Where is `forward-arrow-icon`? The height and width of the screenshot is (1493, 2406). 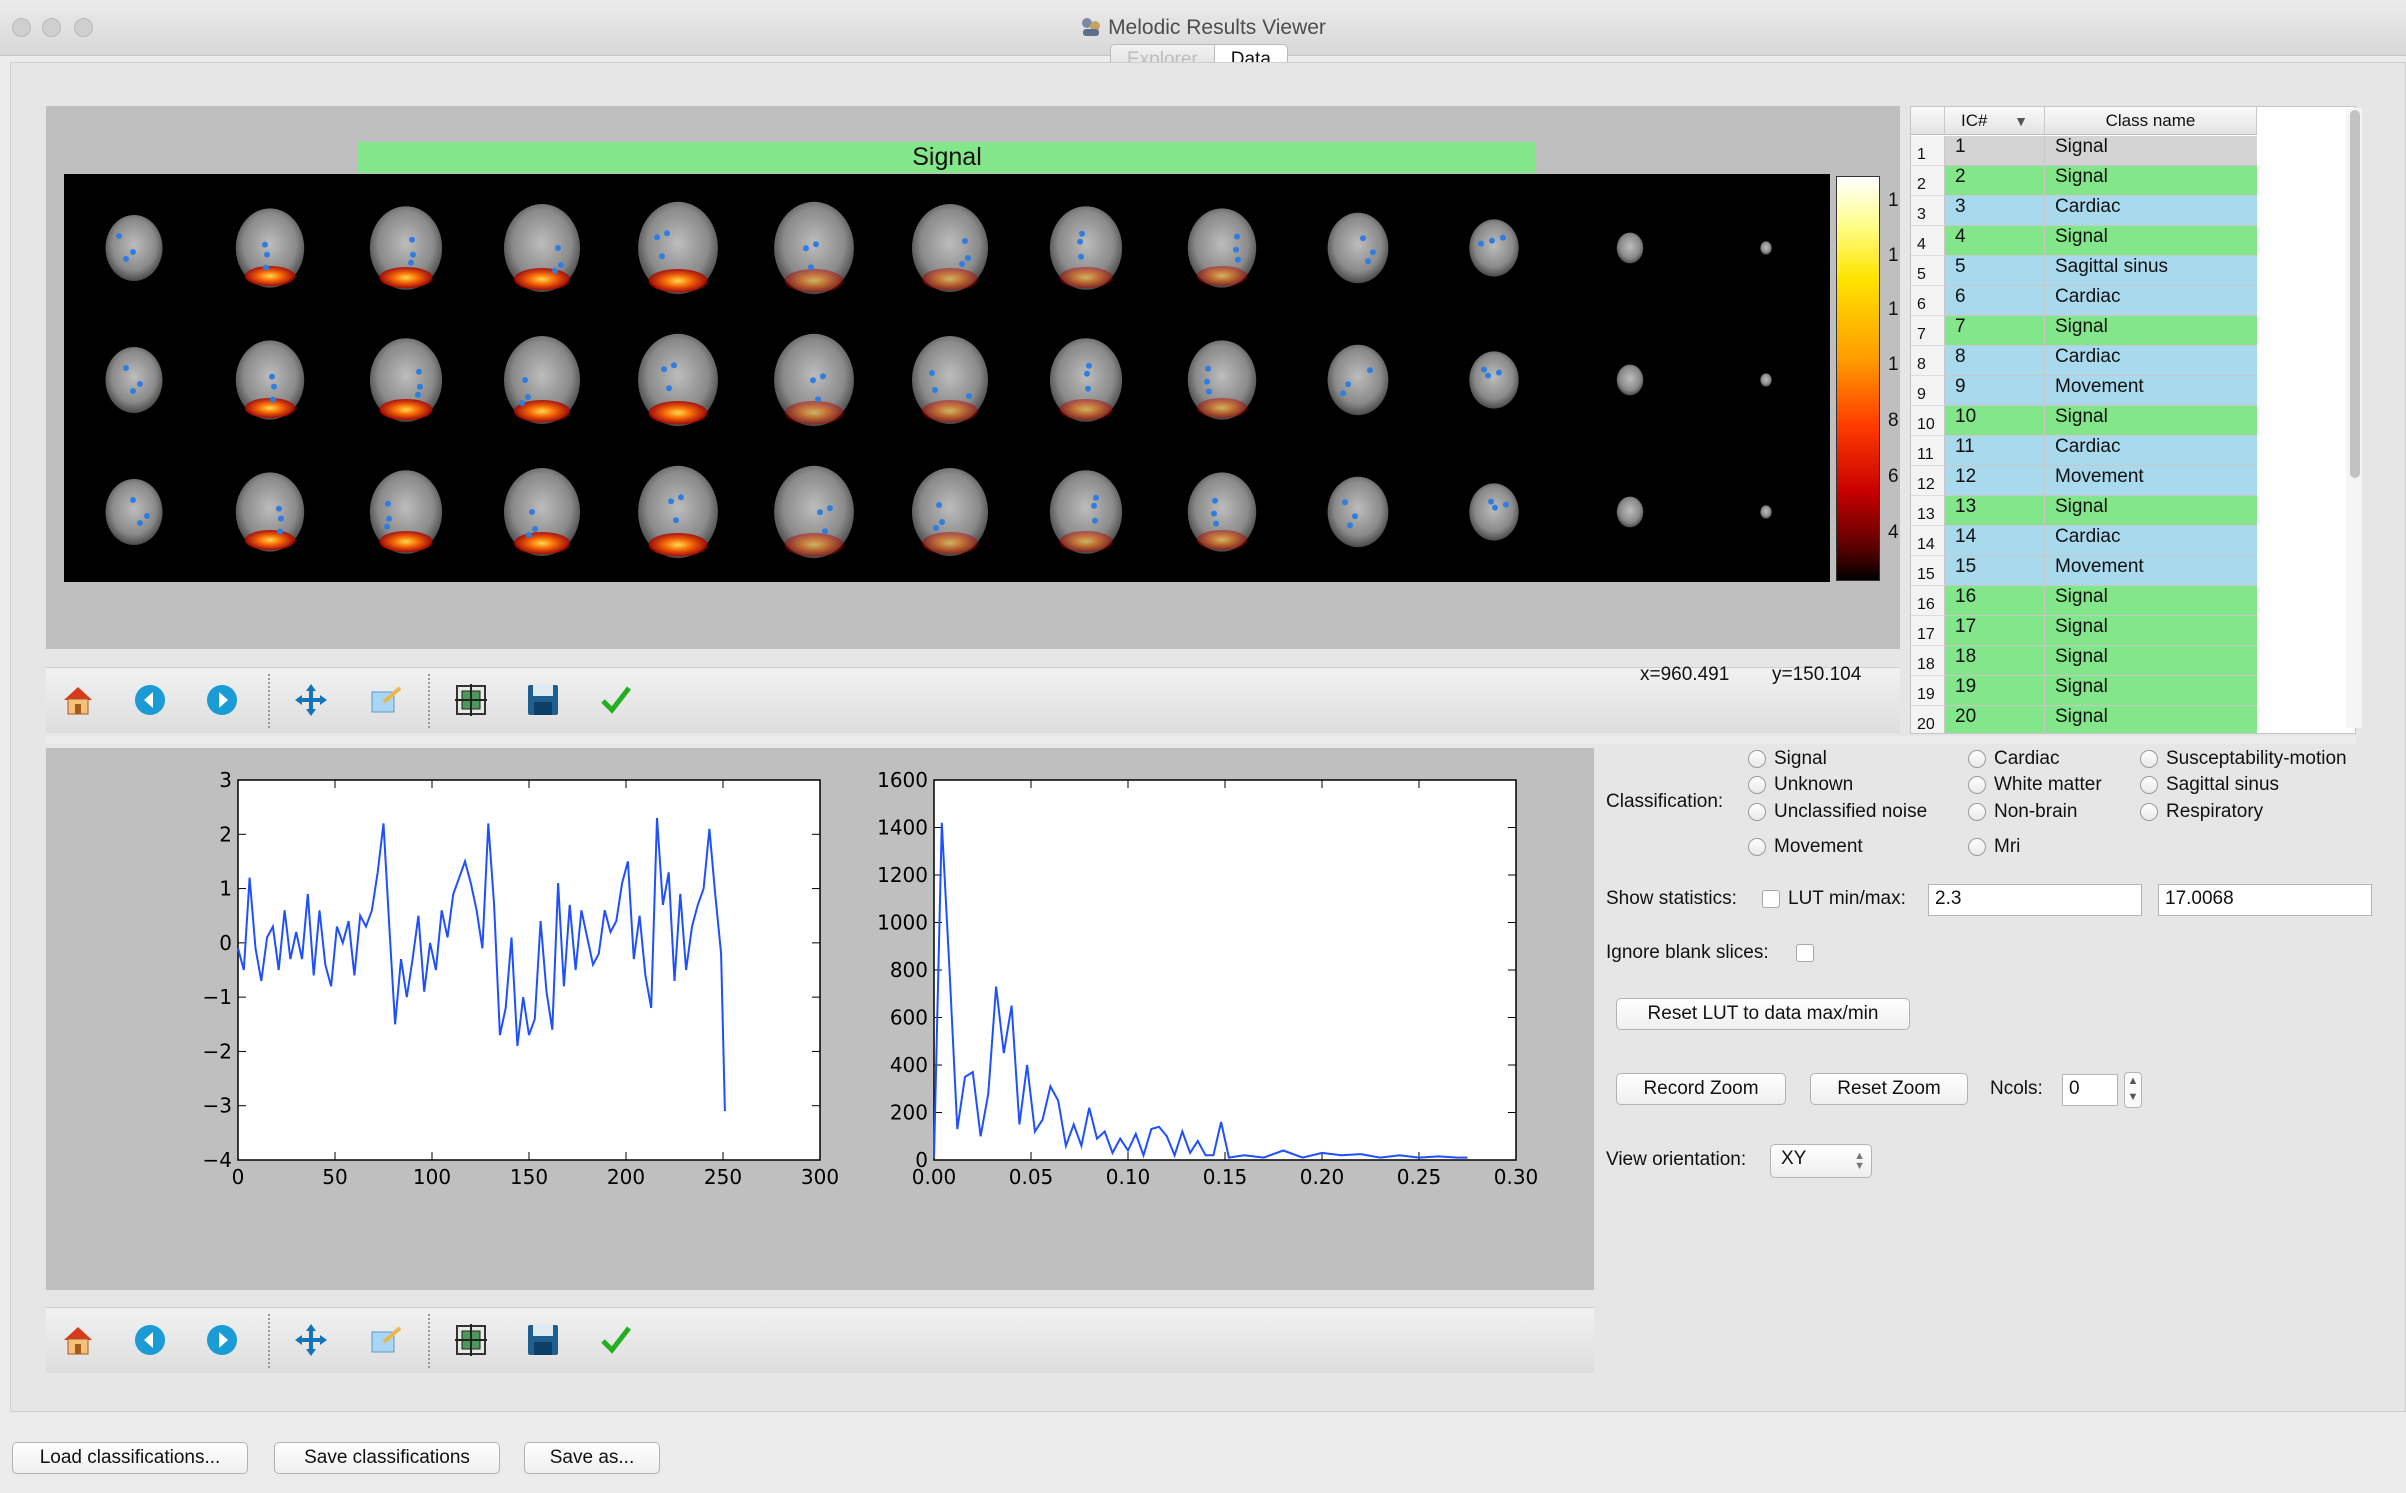 forward-arrow-icon is located at coordinates (222, 700).